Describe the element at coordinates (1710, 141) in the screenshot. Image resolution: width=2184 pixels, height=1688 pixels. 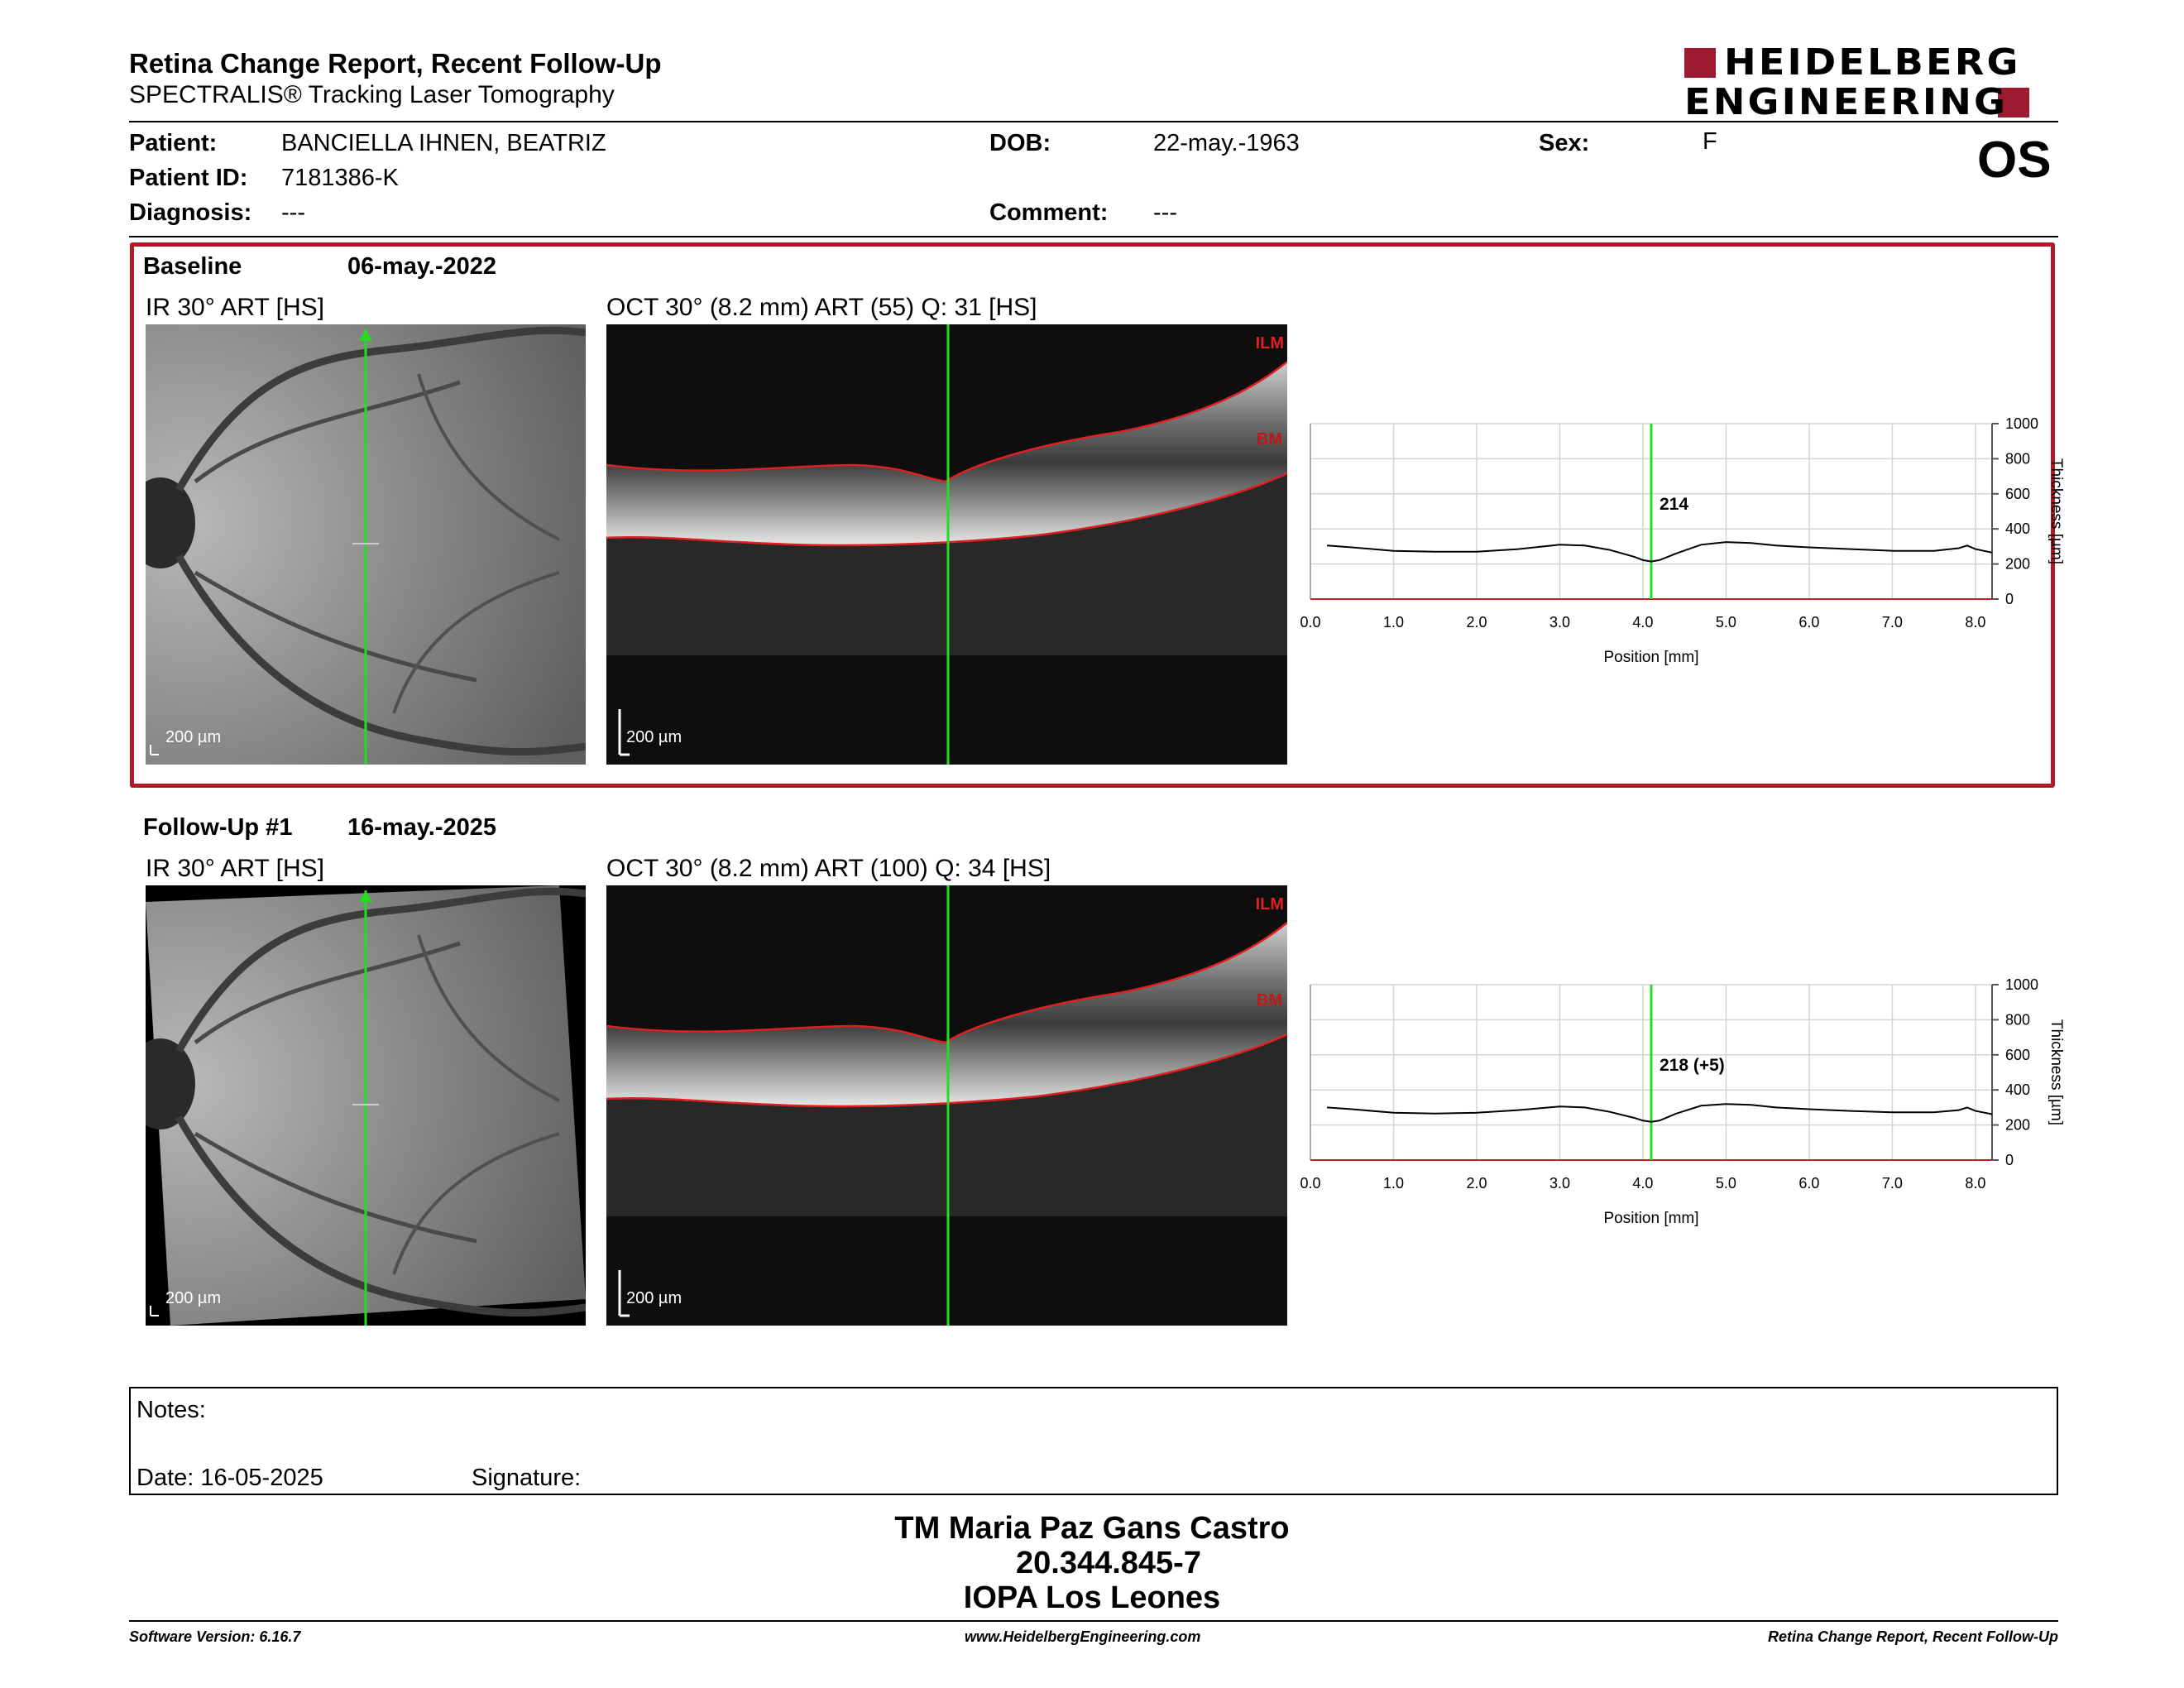
I see `sex-value: F` at that location.